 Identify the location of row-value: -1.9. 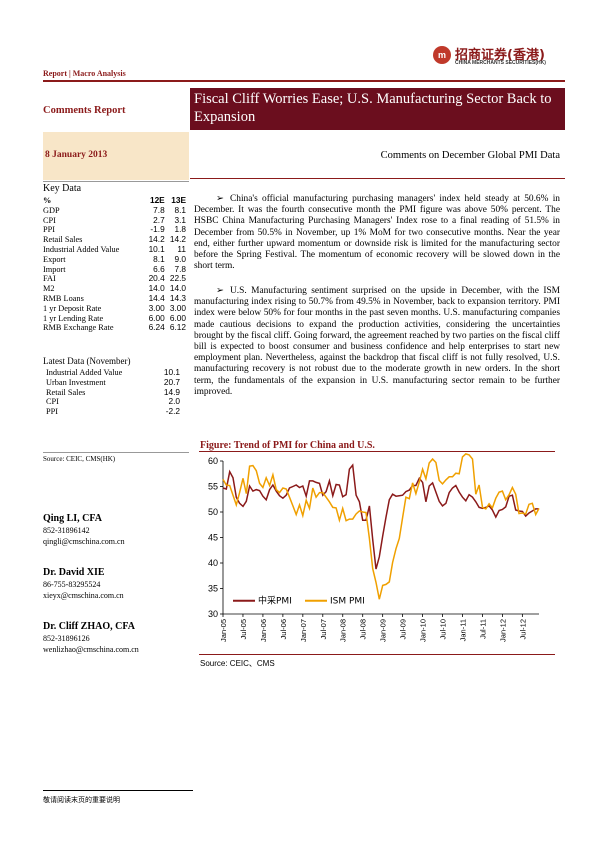
(157, 229).